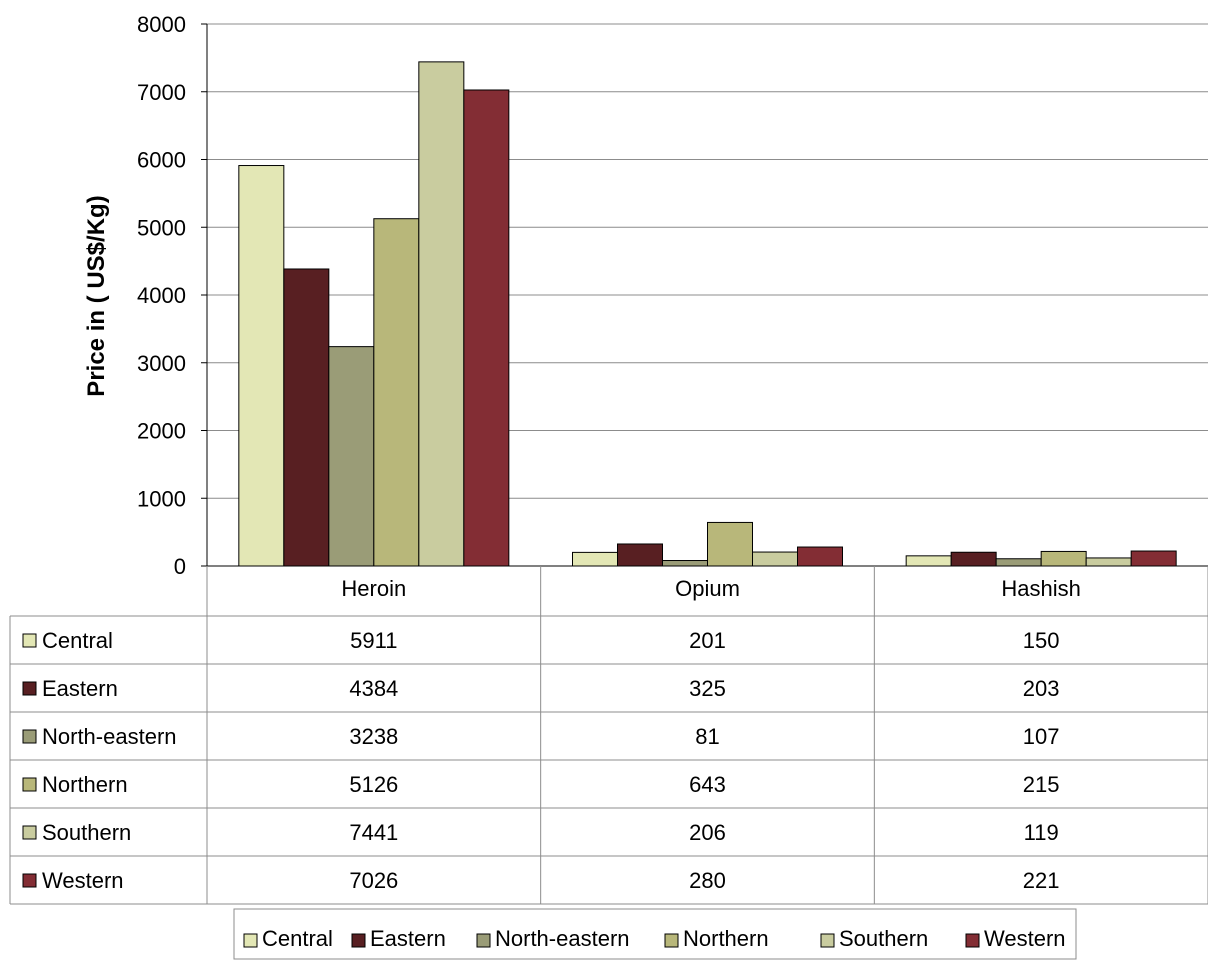  What do you see at coordinates (1041, 832) in the screenshot?
I see `table-cell: 119` at bounding box center [1041, 832].